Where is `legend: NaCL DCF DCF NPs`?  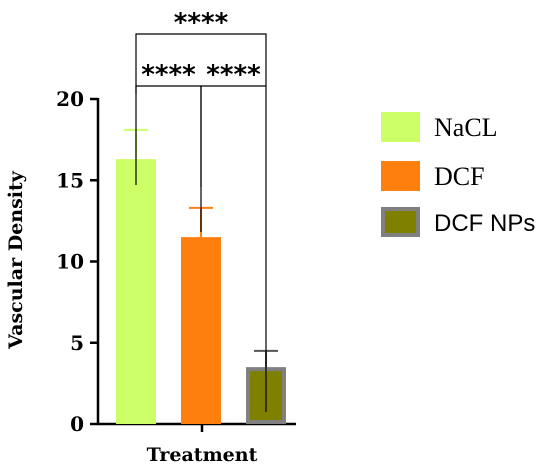 legend: NaCL DCF DCF NPs is located at coordinates (458, 174).